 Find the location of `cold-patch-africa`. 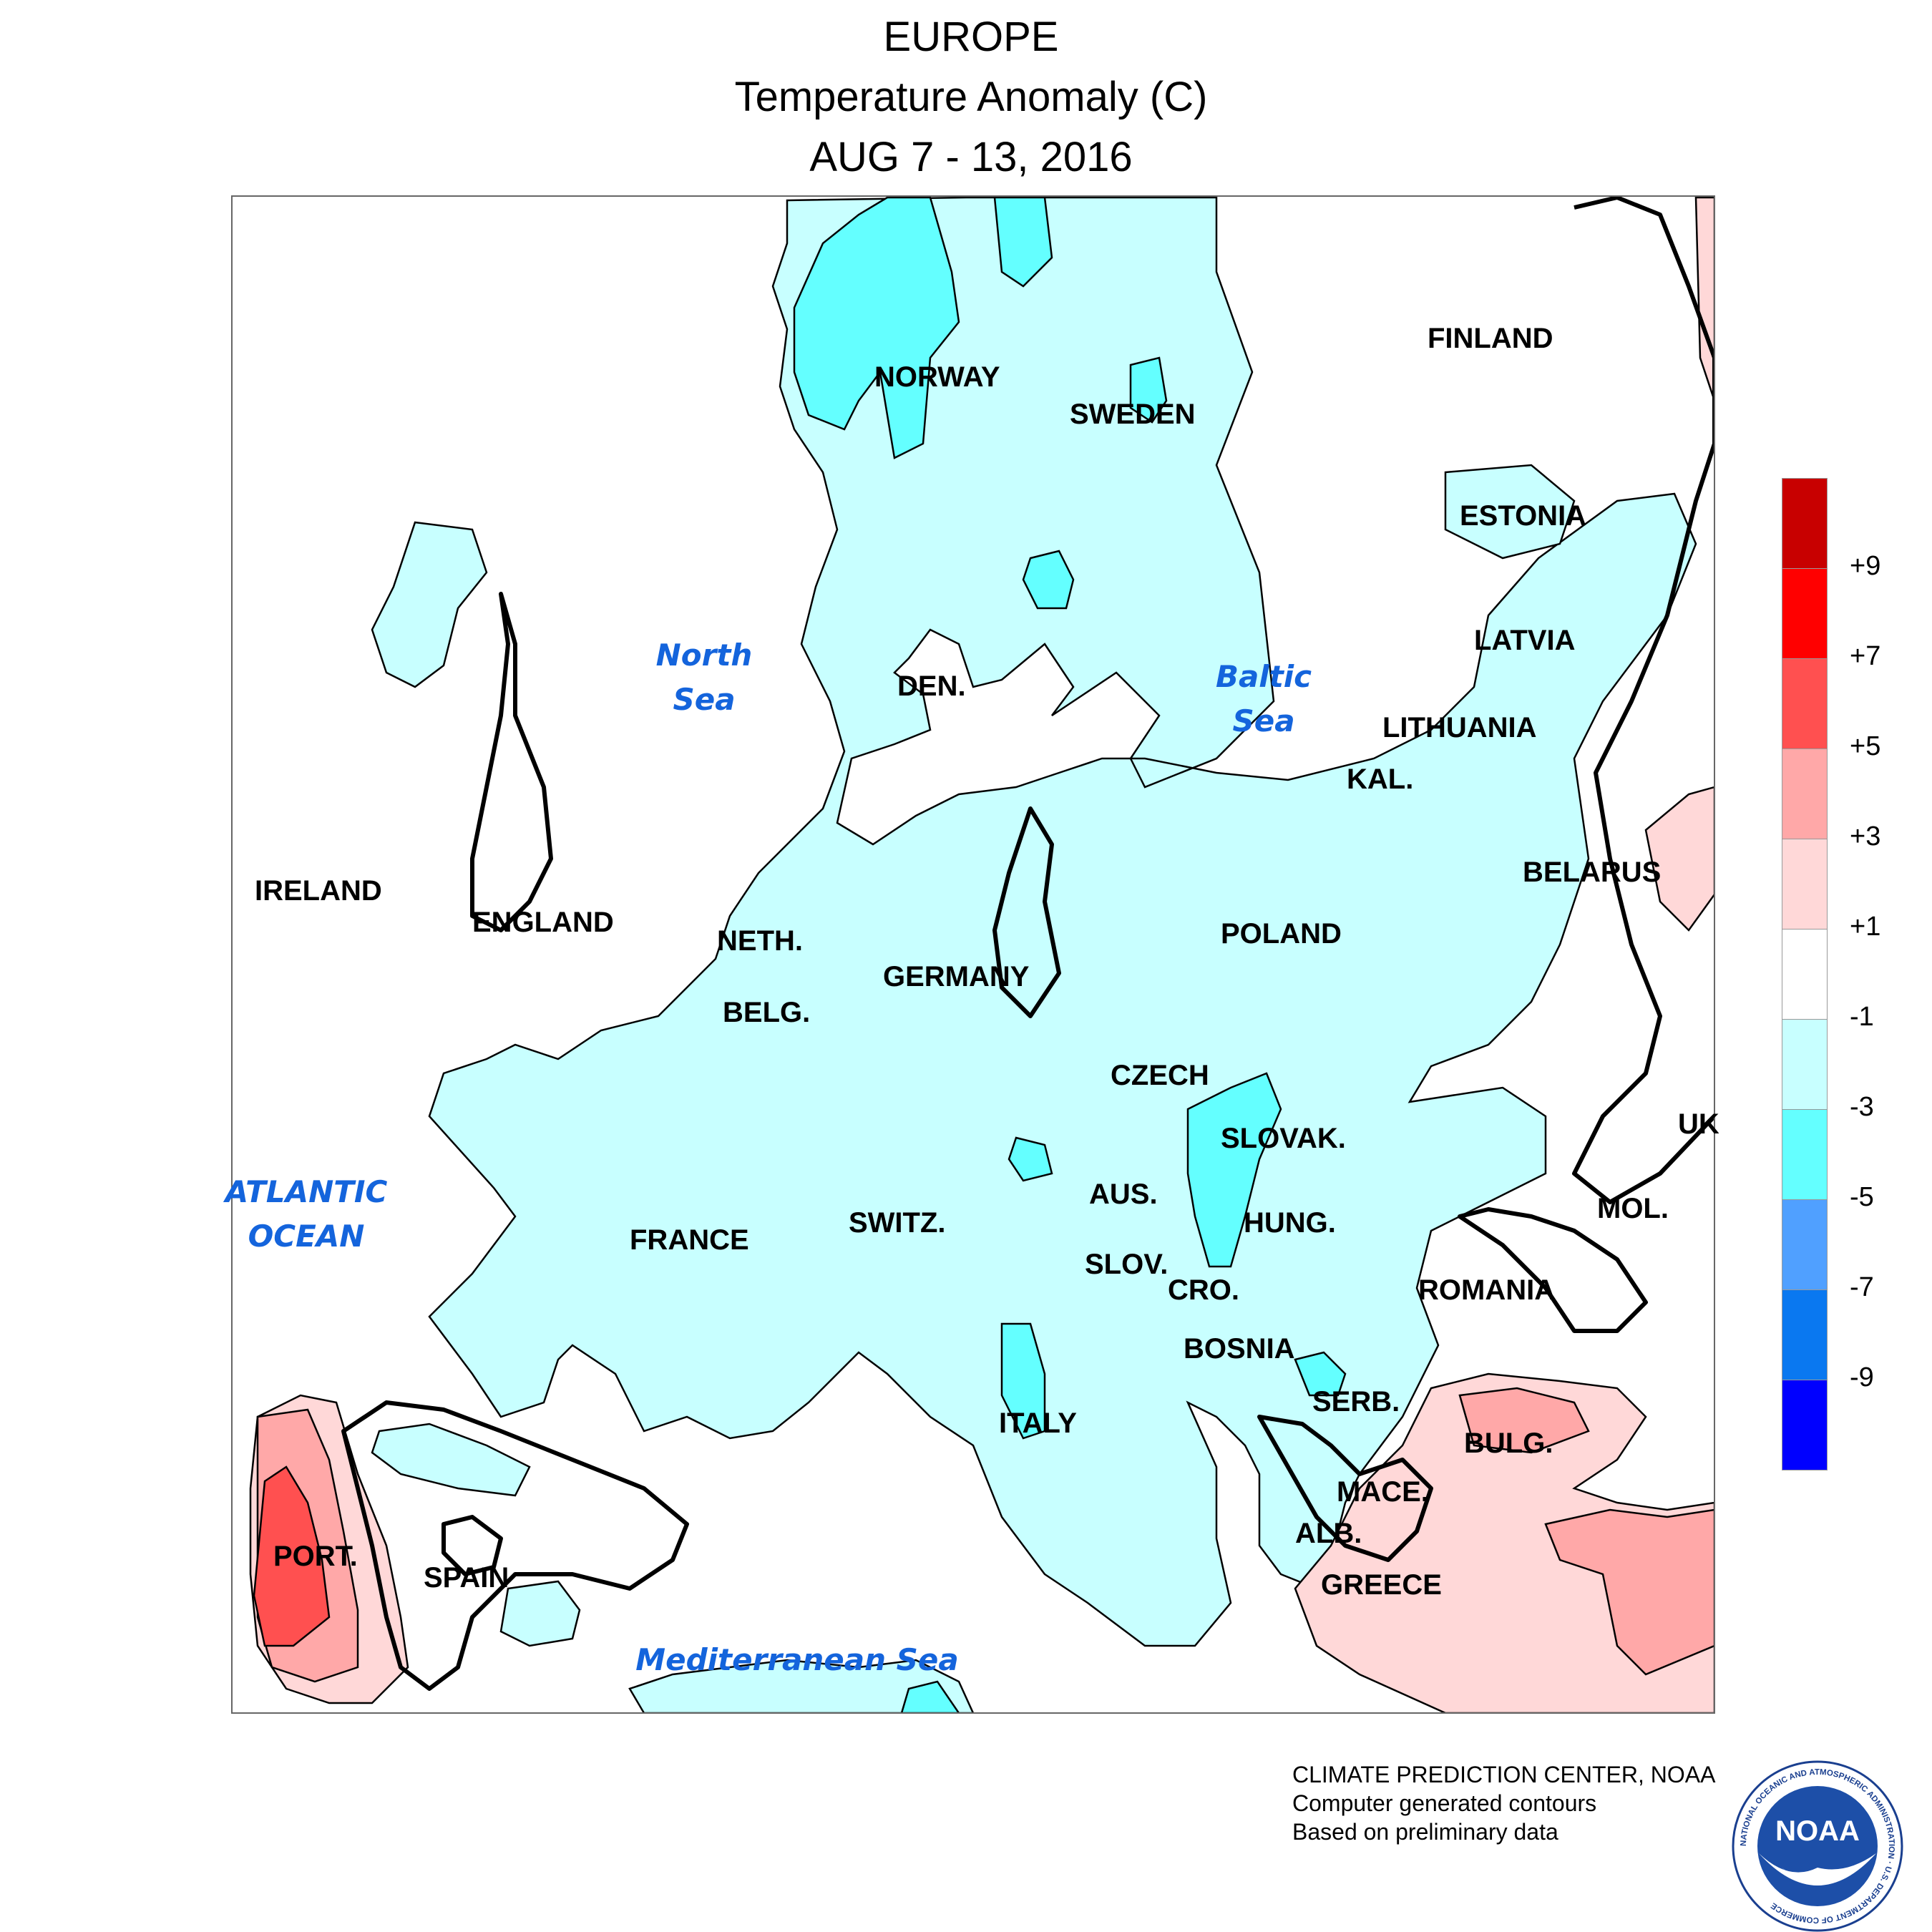

cold-patch-africa is located at coordinates (930, 1696).